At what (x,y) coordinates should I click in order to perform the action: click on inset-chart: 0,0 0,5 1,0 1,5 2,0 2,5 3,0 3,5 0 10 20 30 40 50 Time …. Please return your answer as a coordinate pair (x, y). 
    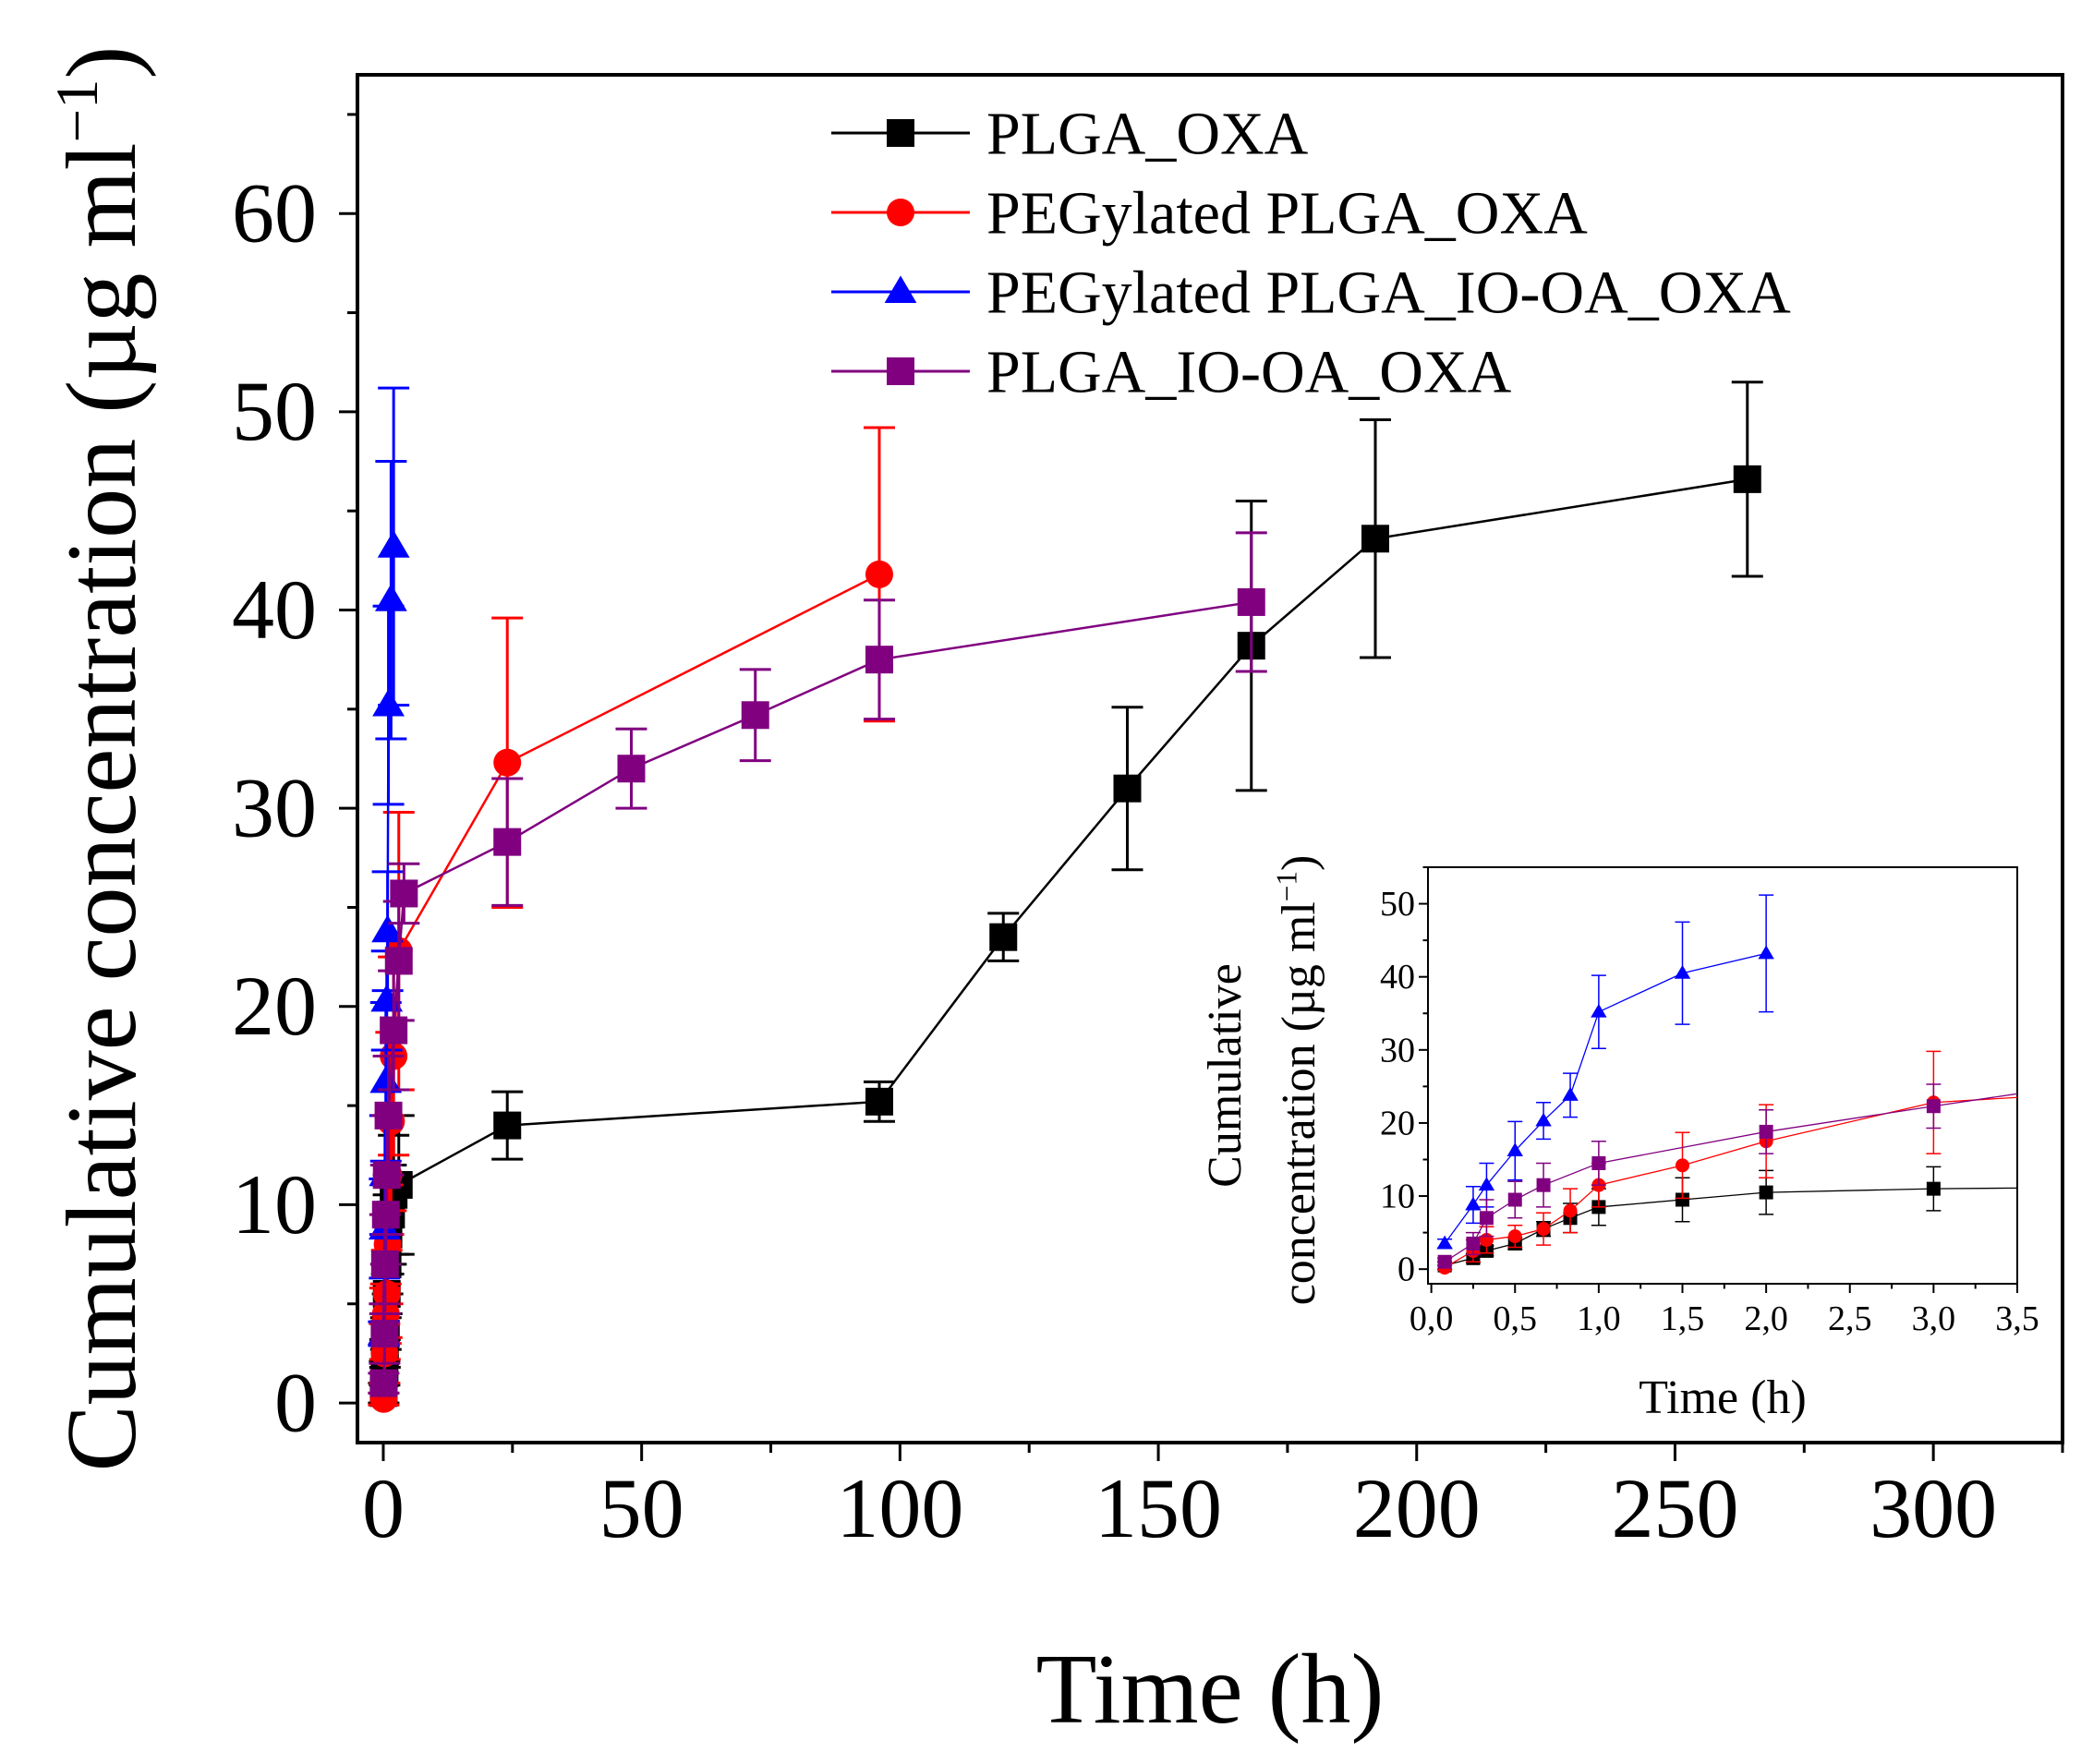
    Looking at the image, I should click on (1619, 1140).